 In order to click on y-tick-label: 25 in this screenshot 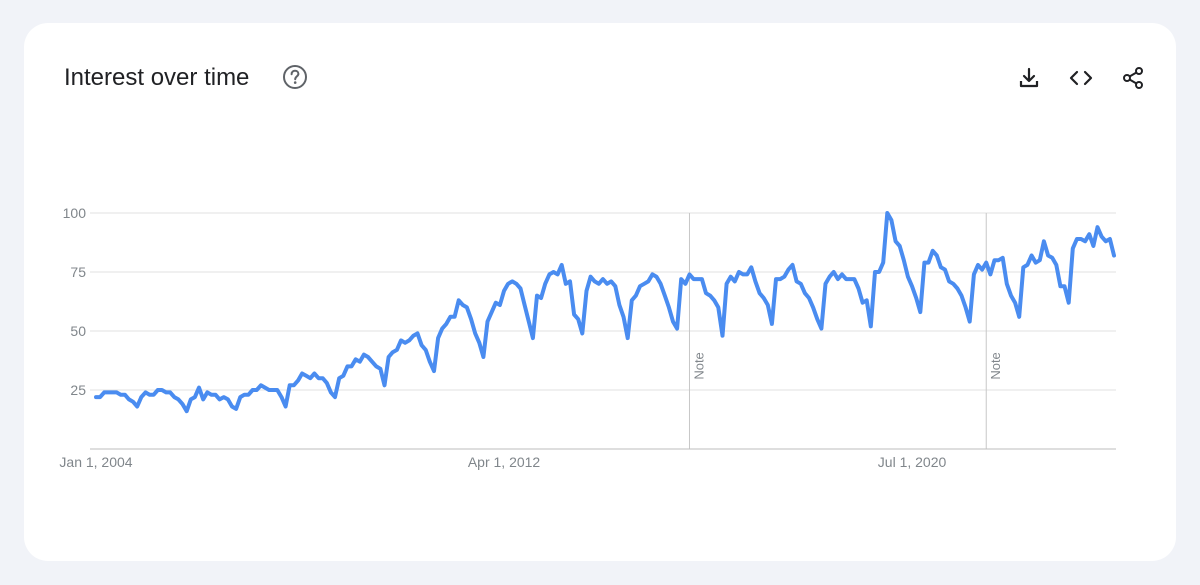, I will do `click(78, 390)`.